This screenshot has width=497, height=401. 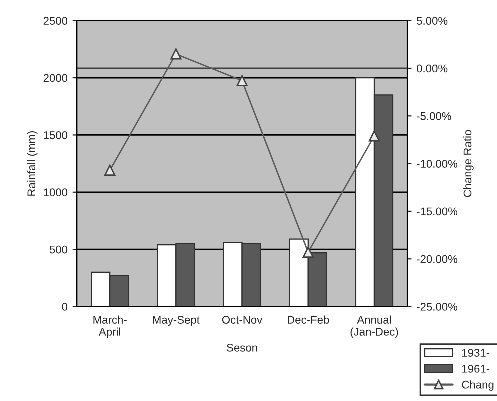 I want to click on y-tick-label: 2500, so click(x=56, y=21).